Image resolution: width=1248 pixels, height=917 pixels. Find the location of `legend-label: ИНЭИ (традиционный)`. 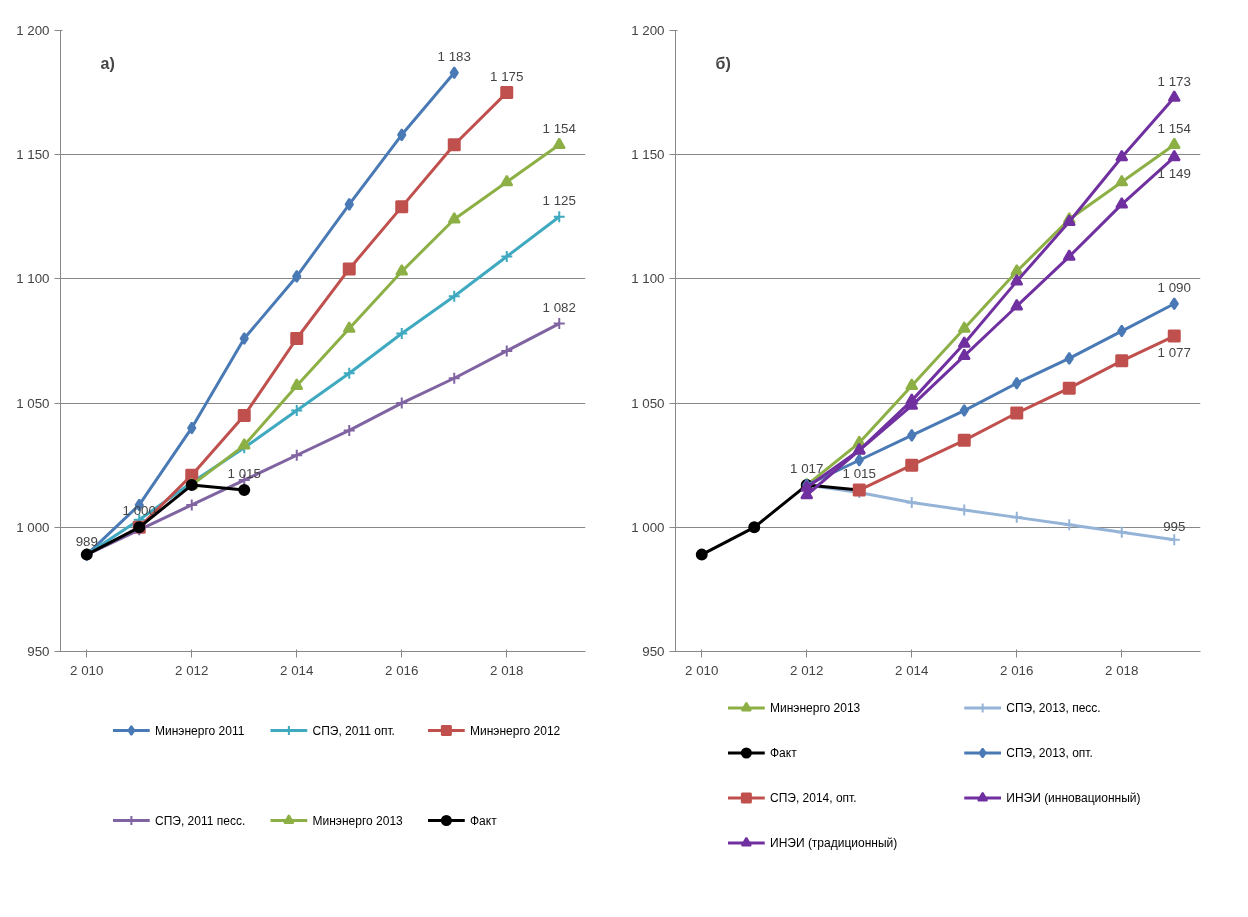

legend-label: ИНЭИ (традиционный) is located at coordinates (834, 843).